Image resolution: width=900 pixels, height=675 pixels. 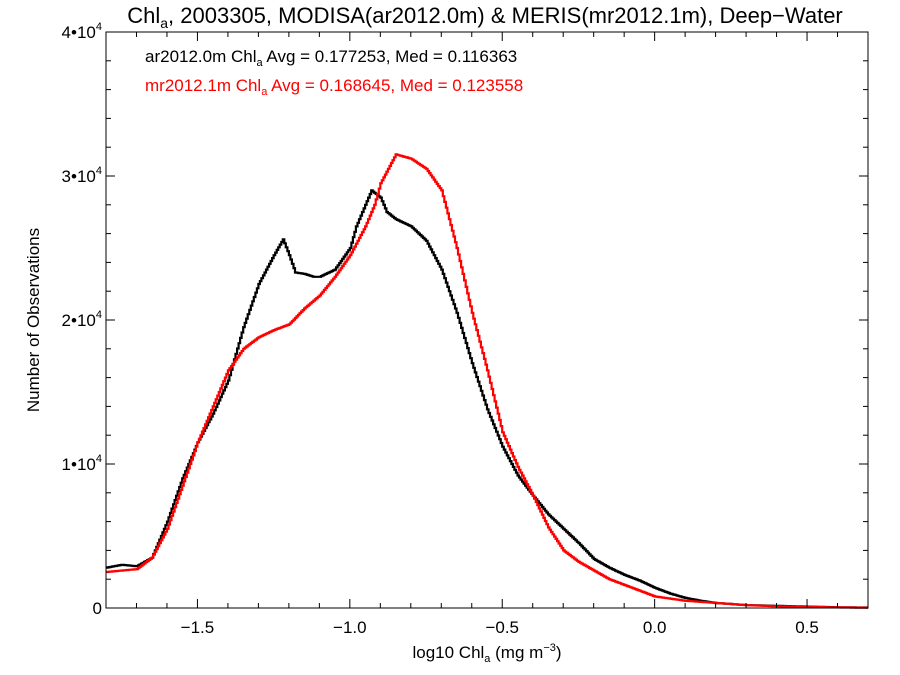 What do you see at coordinates (82, 175) in the screenshot?
I see `y-tick-label: 3•104` at bounding box center [82, 175].